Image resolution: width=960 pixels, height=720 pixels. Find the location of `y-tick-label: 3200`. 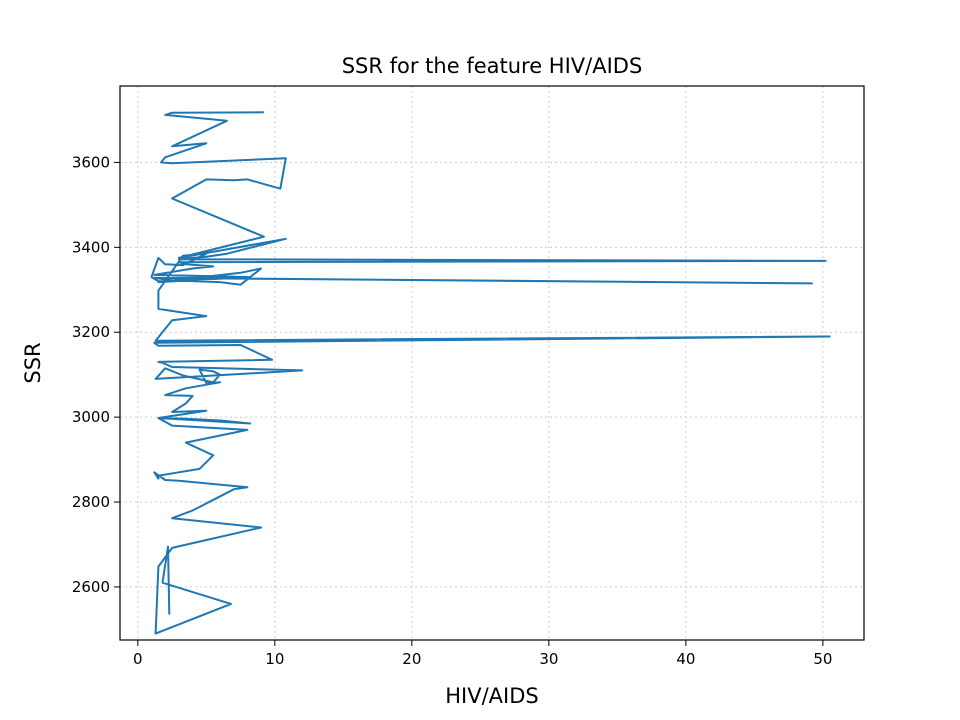

y-tick-label: 3200 is located at coordinates (91, 332).